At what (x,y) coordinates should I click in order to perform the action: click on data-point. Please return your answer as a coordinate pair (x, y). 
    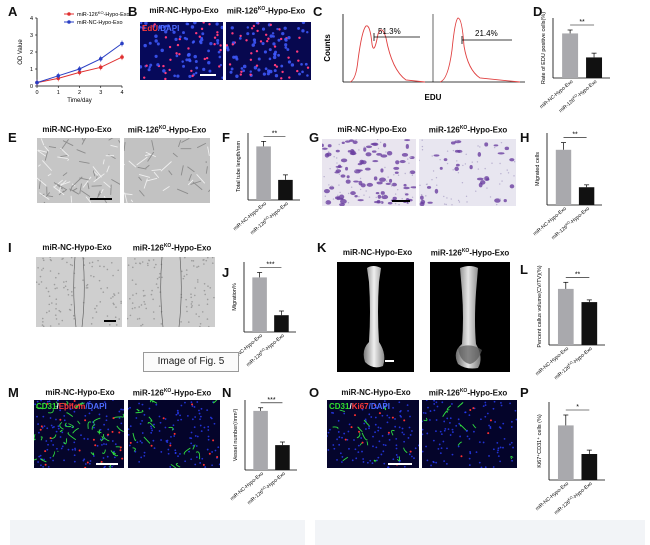
    Looking at the image, I should click on (100, 59).